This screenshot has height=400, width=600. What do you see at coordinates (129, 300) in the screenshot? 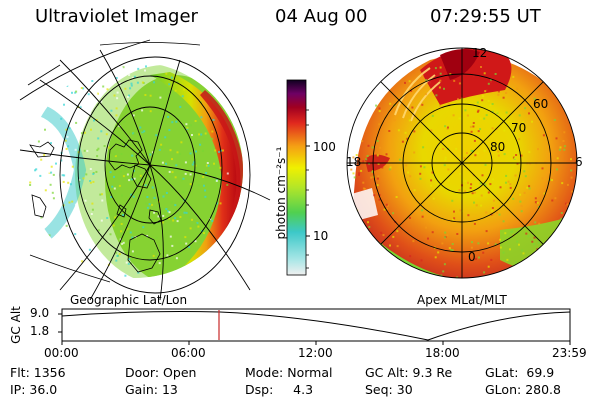
I see `left-panel-caption: Geographic Lat/Lon` at bounding box center [129, 300].